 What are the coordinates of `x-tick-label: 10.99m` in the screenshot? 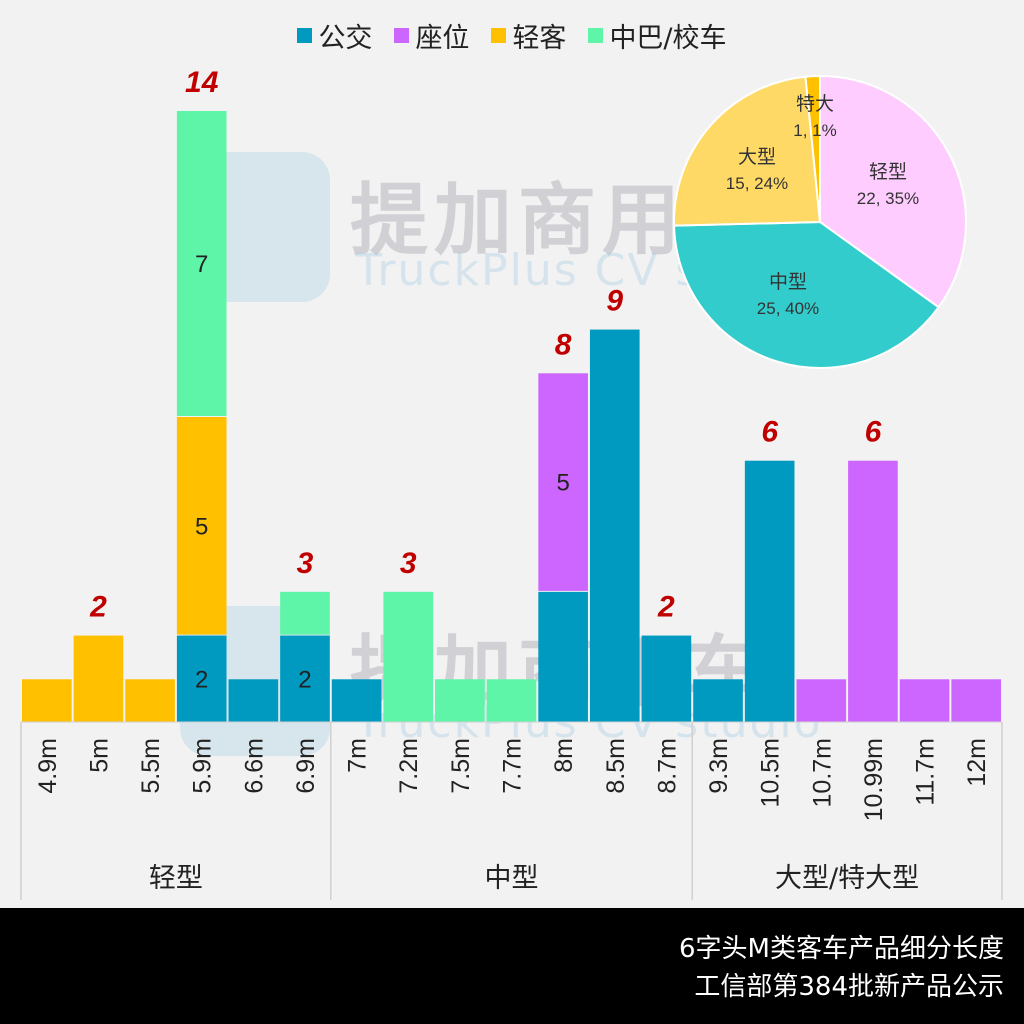 It's located at (874, 779).